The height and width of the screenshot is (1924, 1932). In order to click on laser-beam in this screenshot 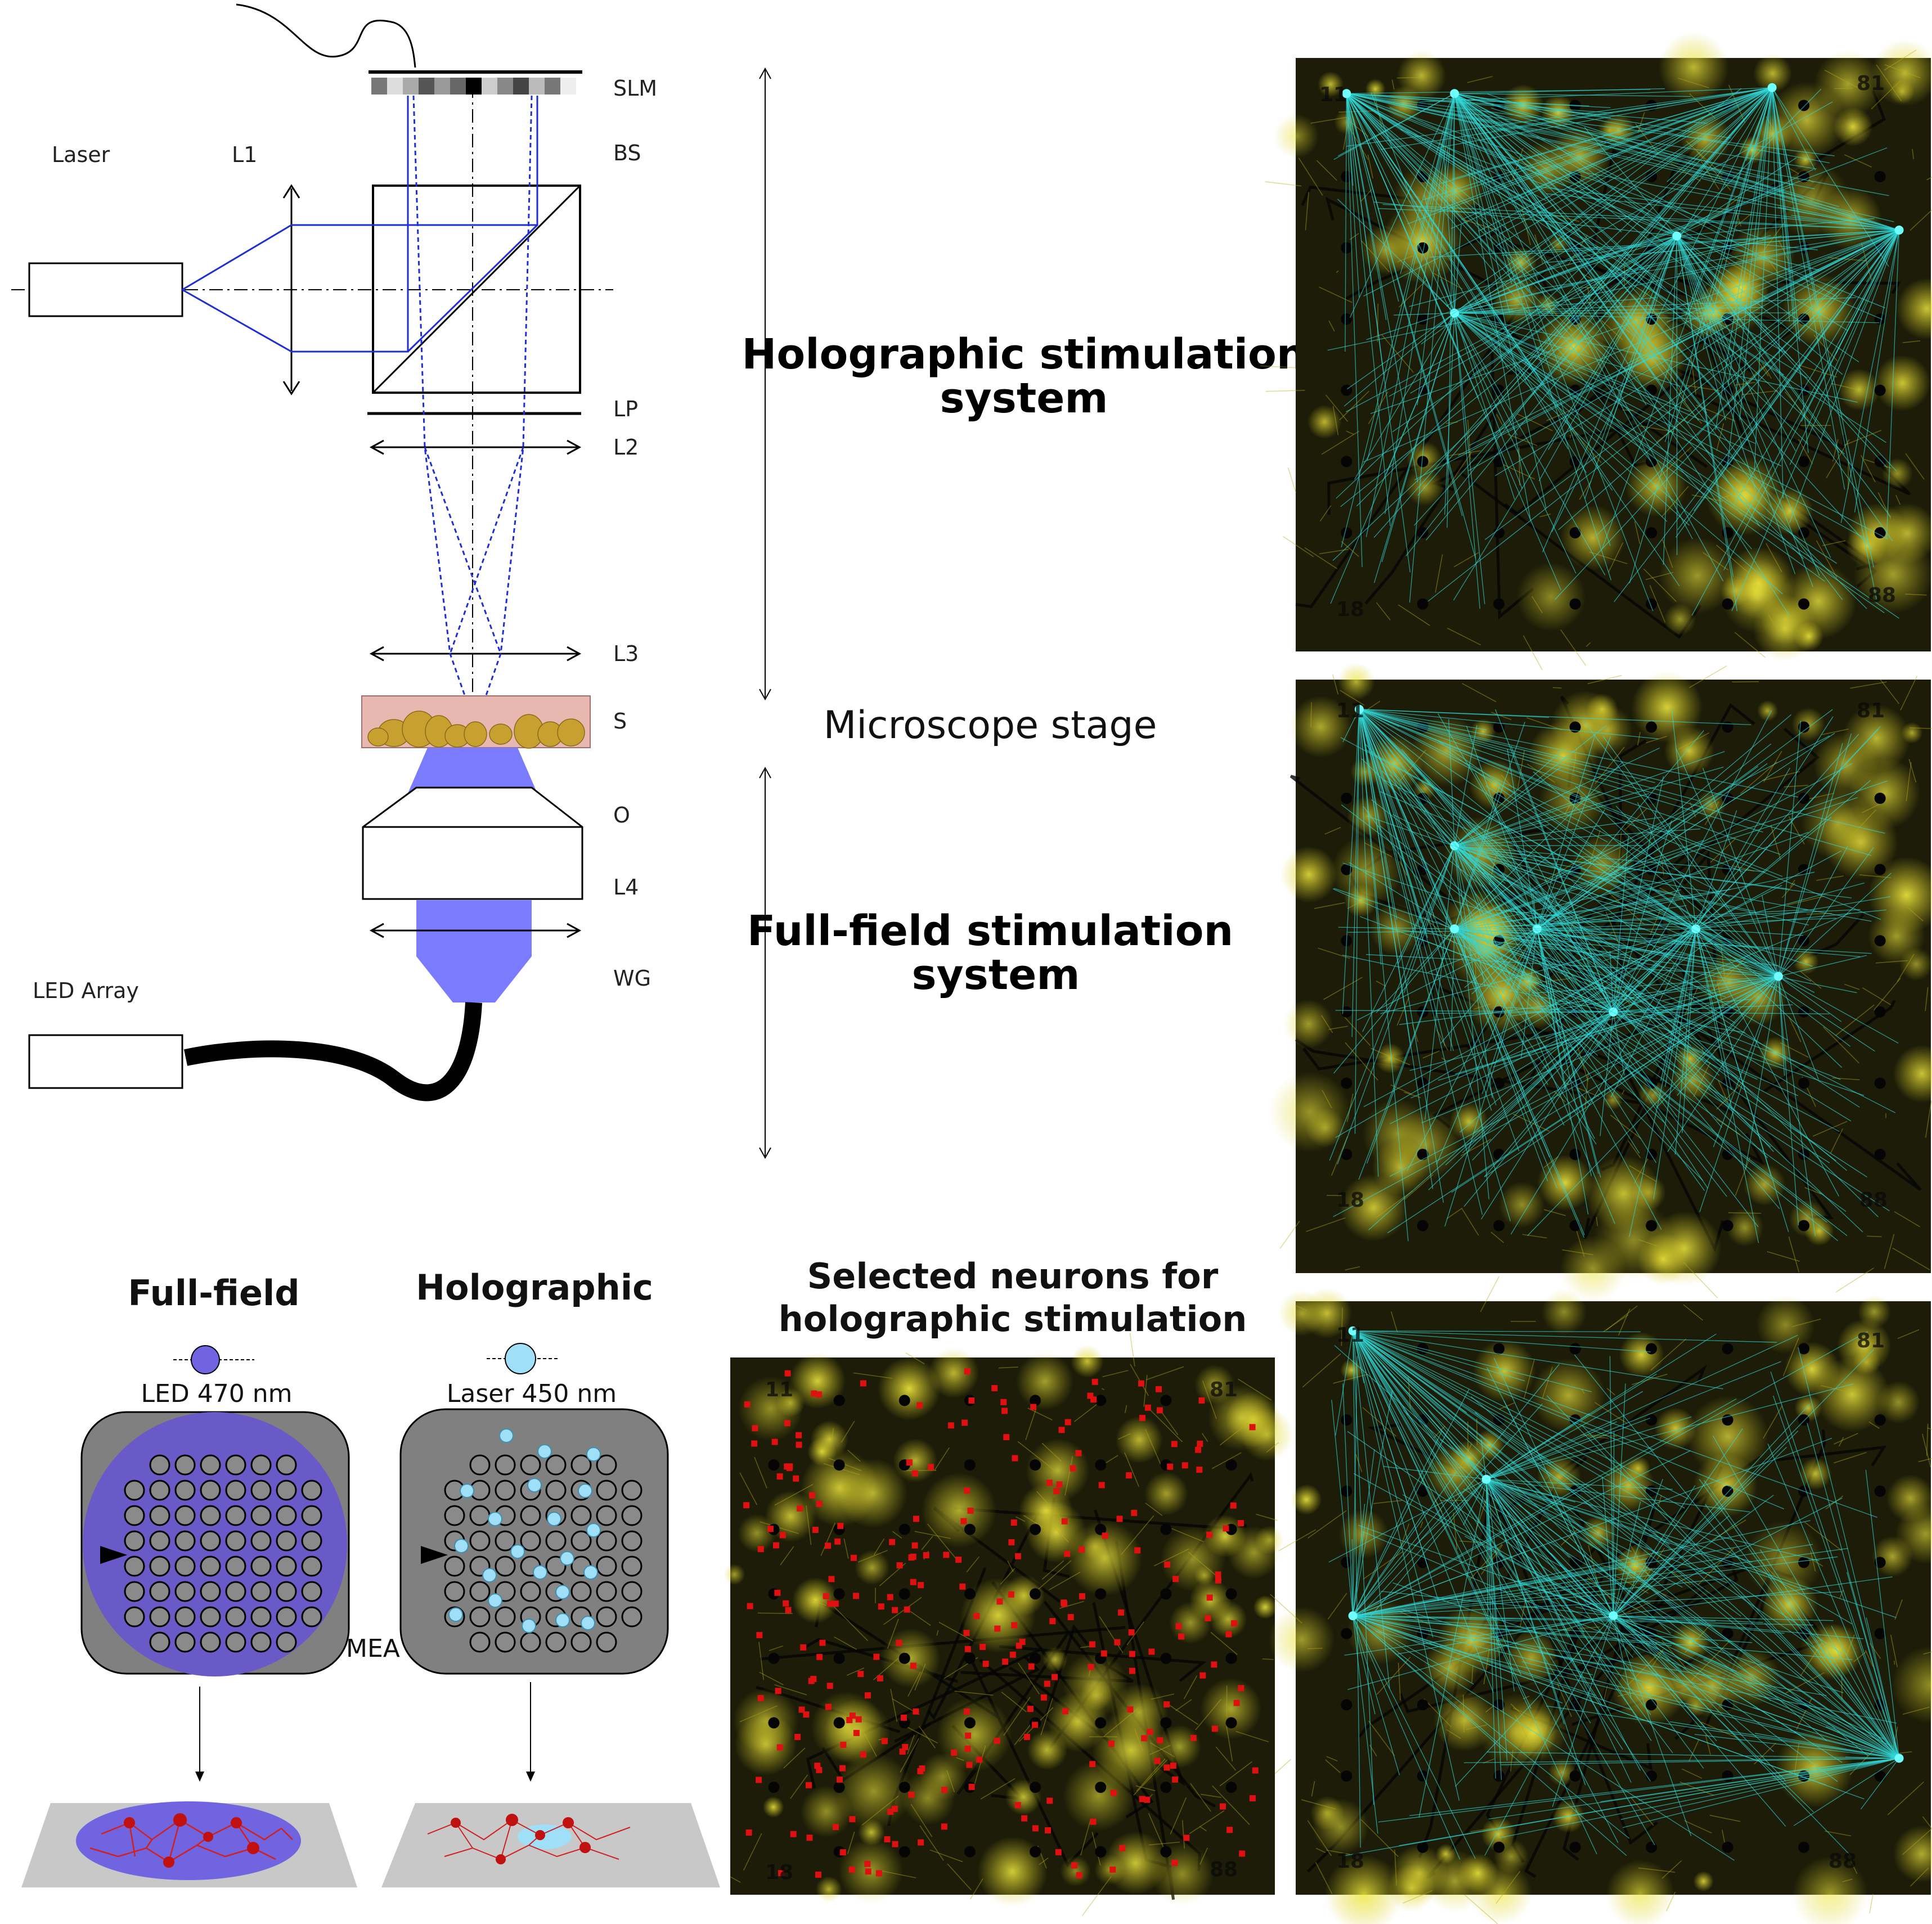, I will do `click(360, 224)`.